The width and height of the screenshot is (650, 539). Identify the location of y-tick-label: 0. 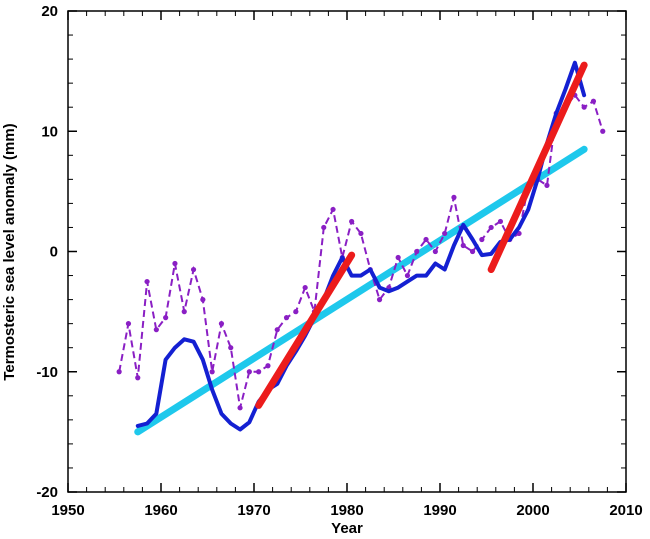
(54, 252).